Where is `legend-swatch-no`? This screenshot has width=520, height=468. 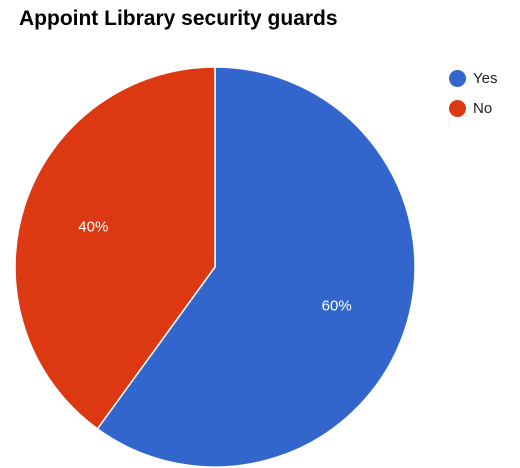
legend-swatch-no is located at coordinates (457, 108).